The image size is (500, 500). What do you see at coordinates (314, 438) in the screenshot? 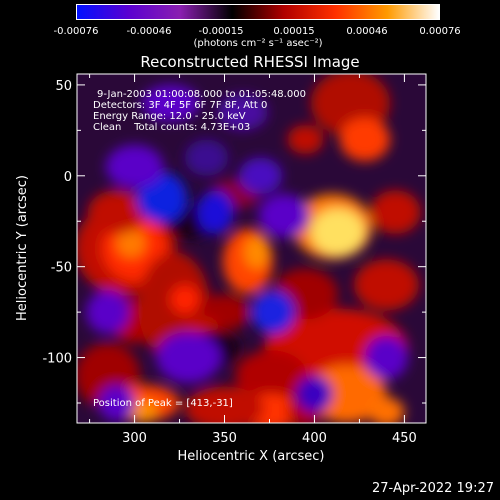
I see `x-tick-label: 400` at bounding box center [314, 438].